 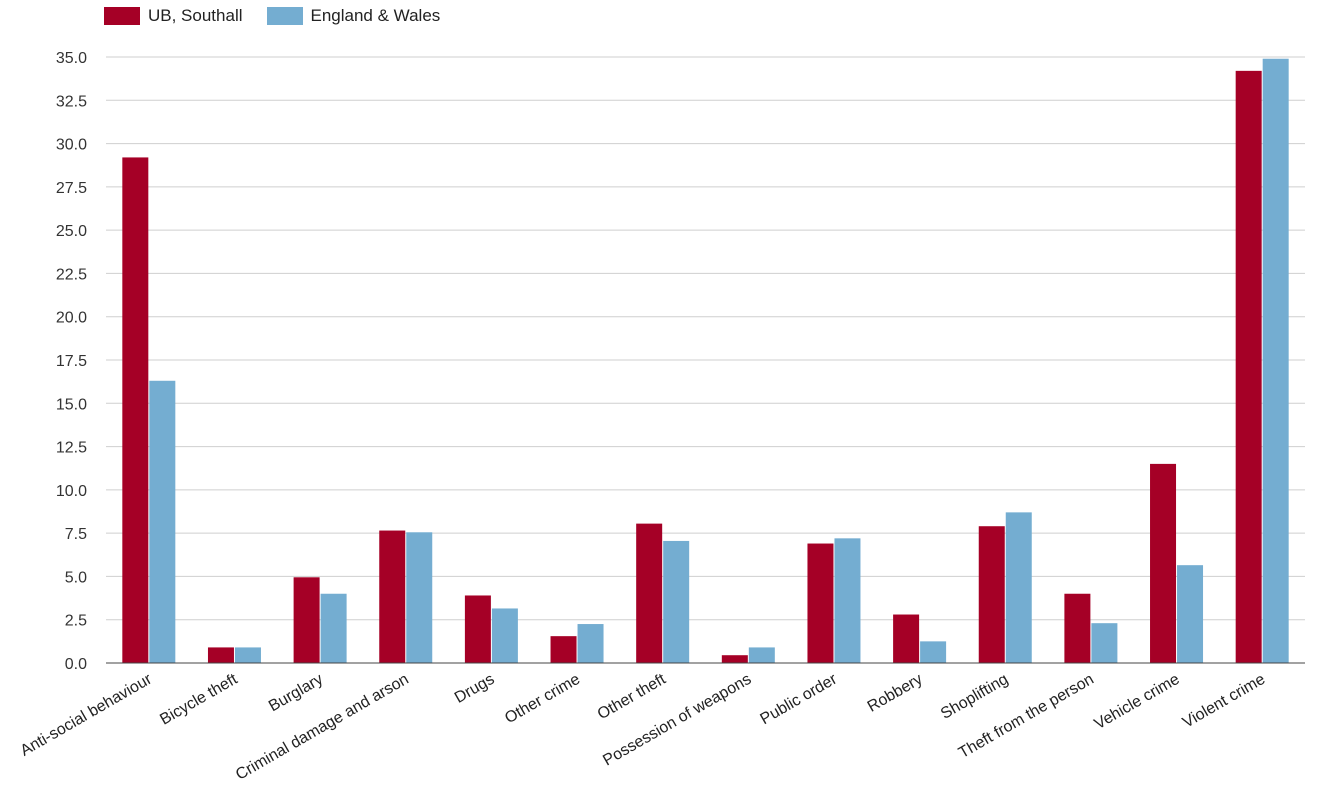 I want to click on y-tick-label: 30.0, so click(x=71, y=145).